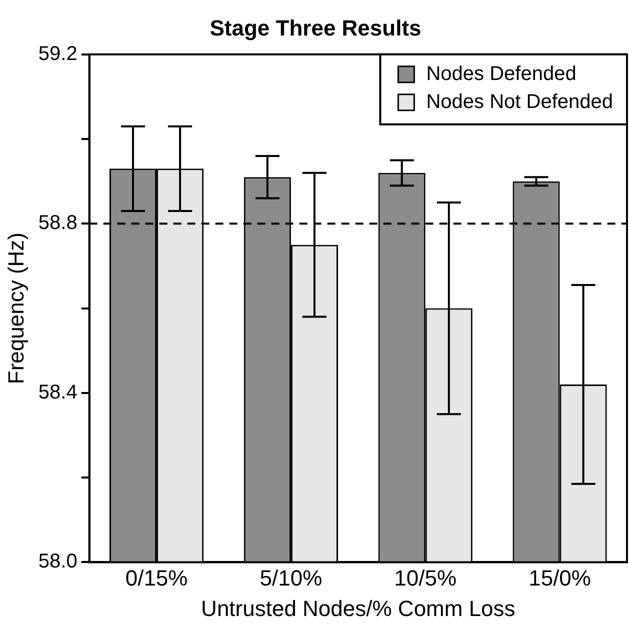 The image size is (629, 627). Describe the element at coordinates (501, 73) in the screenshot. I see `legend-label: Nodes Defended` at that location.